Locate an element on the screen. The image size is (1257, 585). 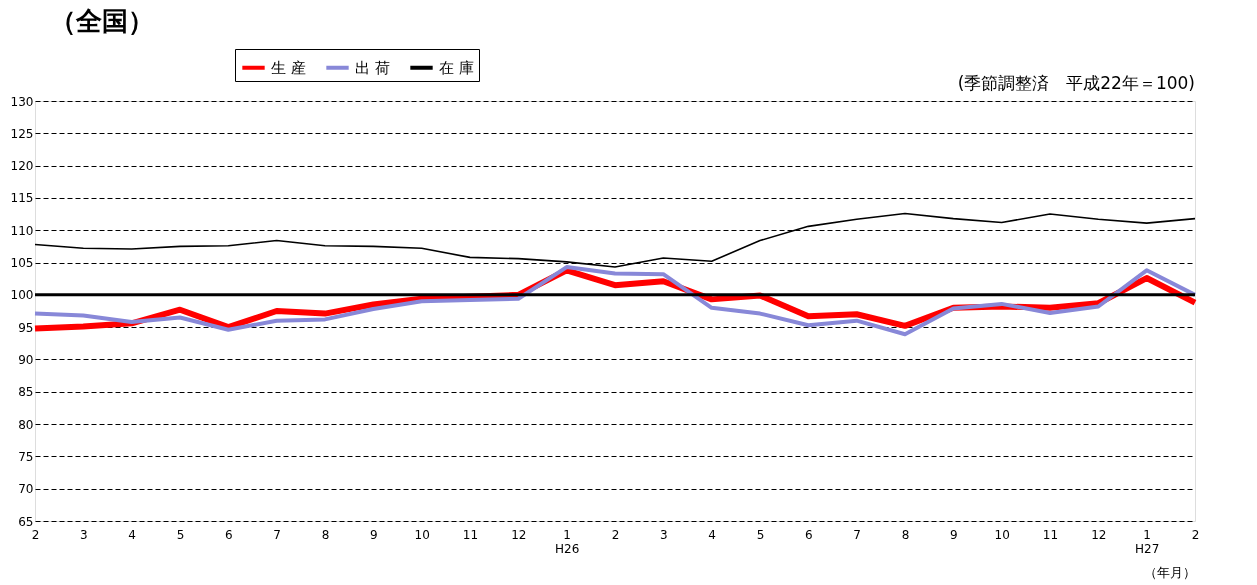
y-tick-label: 80 is located at coordinates (26, 424).